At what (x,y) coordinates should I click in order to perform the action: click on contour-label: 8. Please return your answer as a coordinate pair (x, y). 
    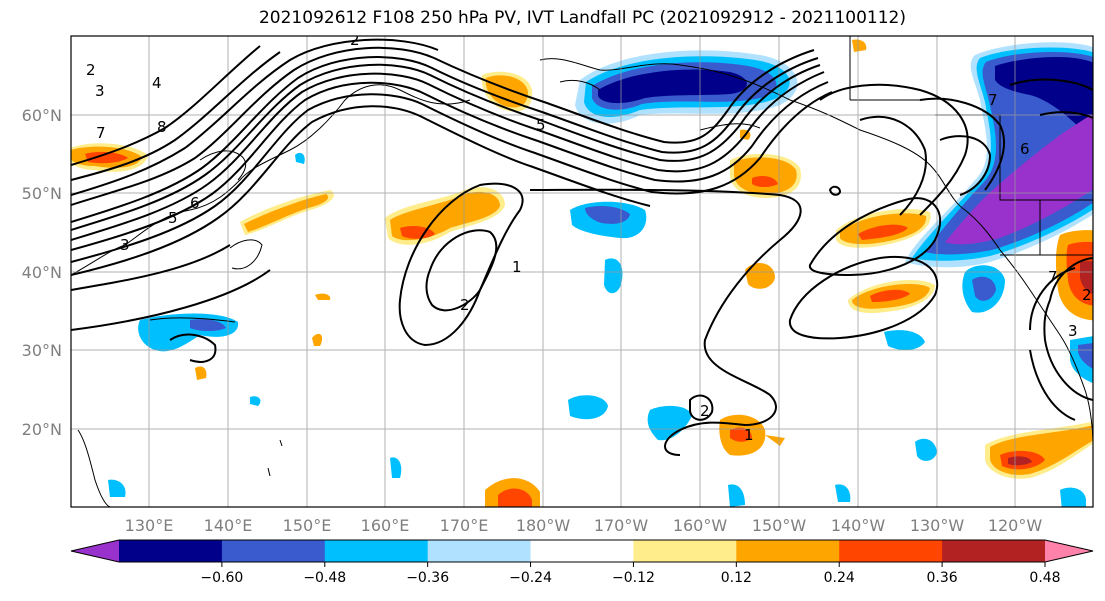
    Looking at the image, I should click on (162, 127).